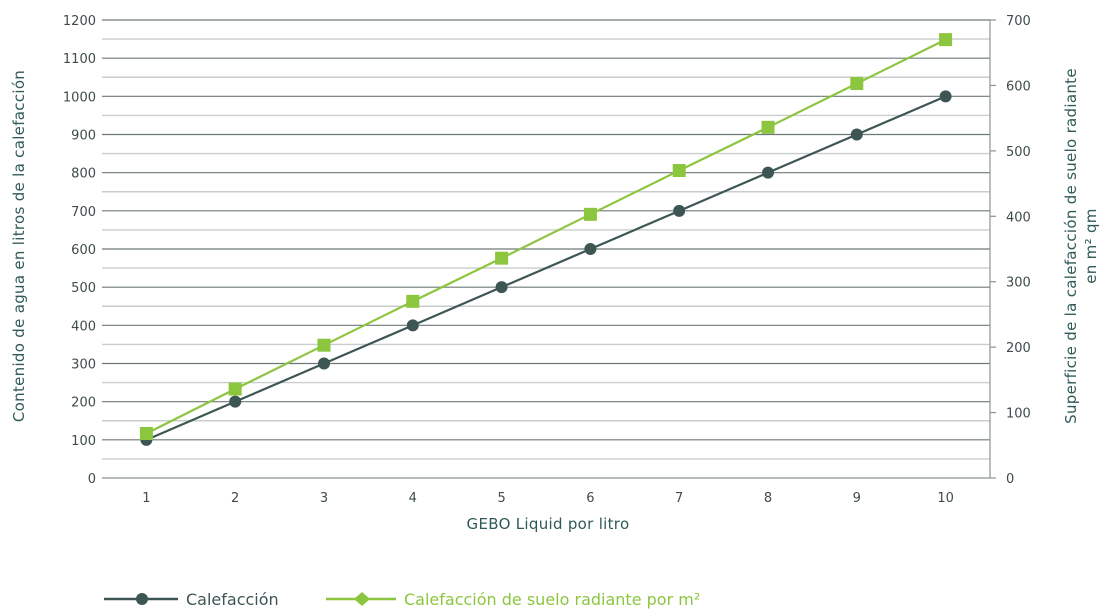 The width and height of the screenshot is (1106, 610). I want to click on left-tick-label: 600, so click(83, 250).